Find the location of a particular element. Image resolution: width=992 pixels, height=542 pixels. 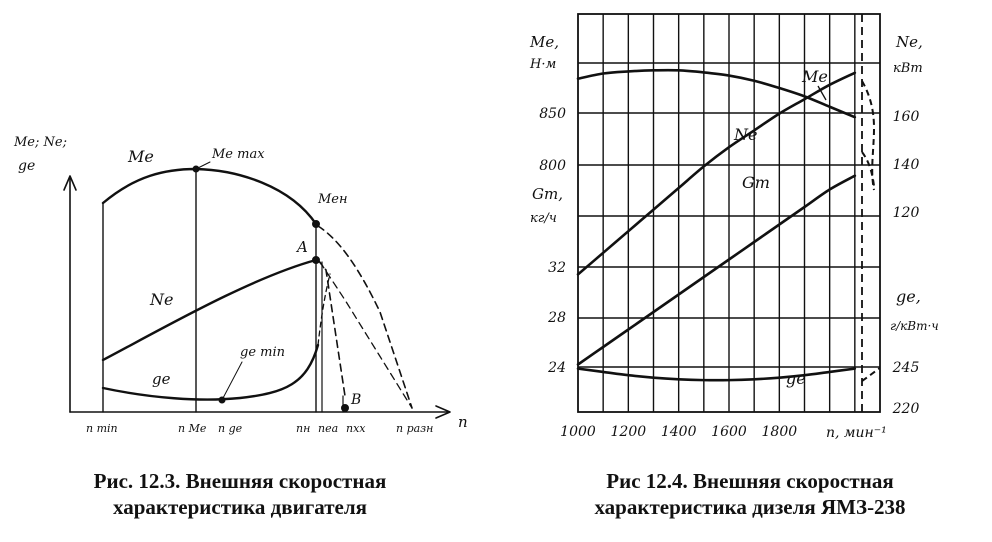

series-ne-line is located at coordinates (716, 173).